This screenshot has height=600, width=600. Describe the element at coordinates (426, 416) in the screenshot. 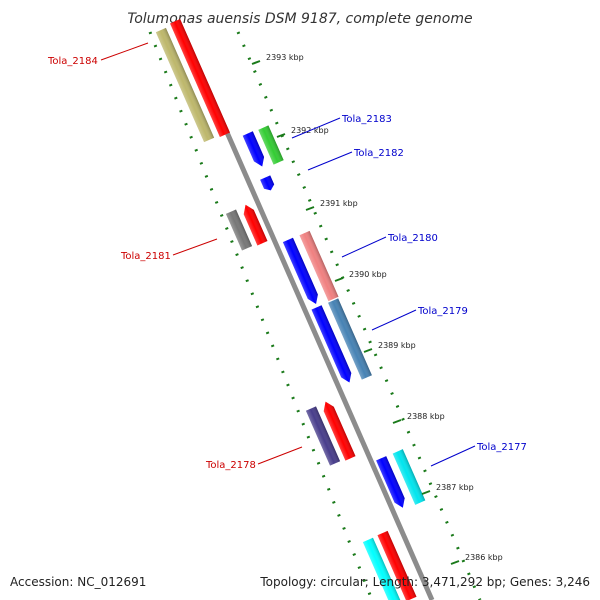

I see `kbp-label-2388: 2388 kbp` at that location.